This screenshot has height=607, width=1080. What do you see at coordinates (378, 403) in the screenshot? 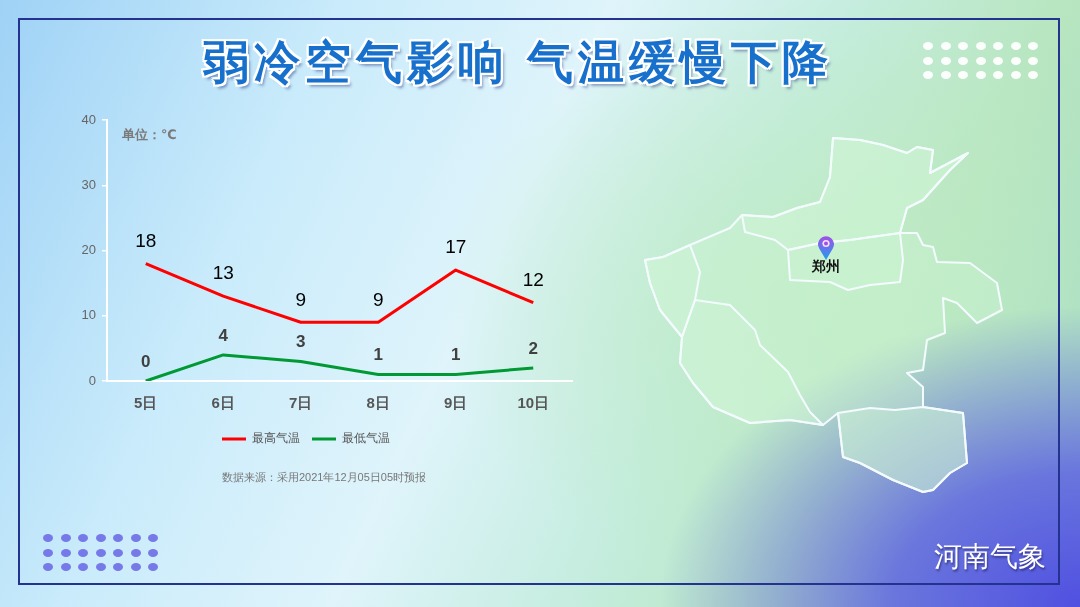
I see `x-tick-label: 8日` at bounding box center [378, 403].